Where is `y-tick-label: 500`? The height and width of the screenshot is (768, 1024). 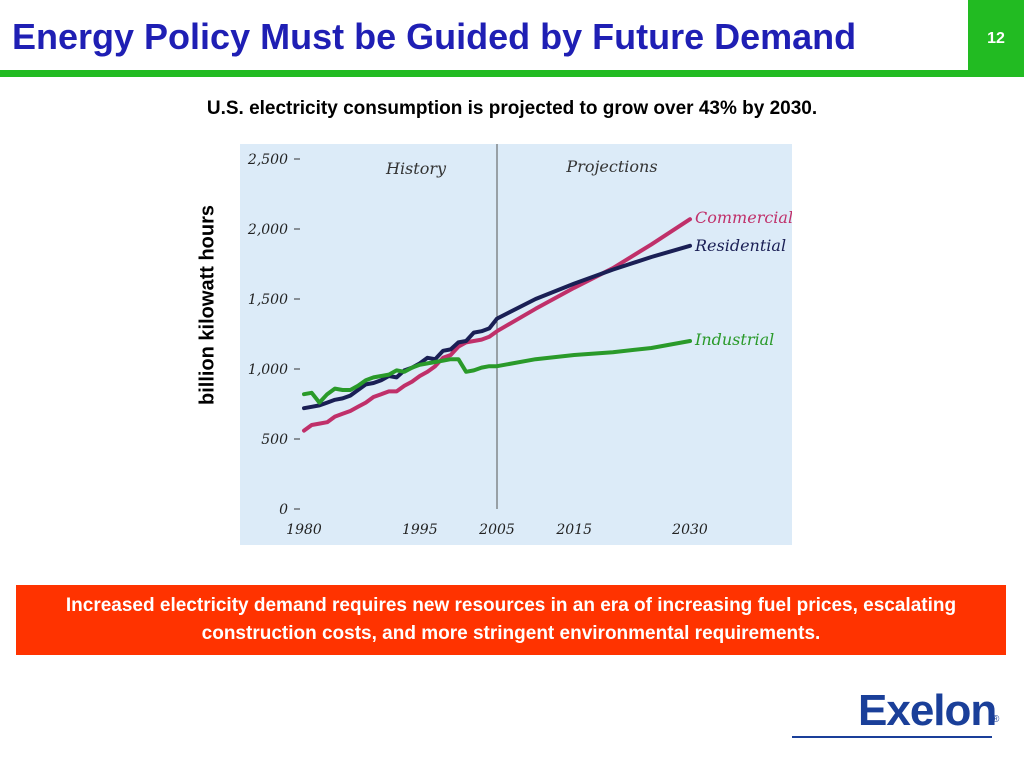 y-tick-label: 500 is located at coordinates (274, 440).